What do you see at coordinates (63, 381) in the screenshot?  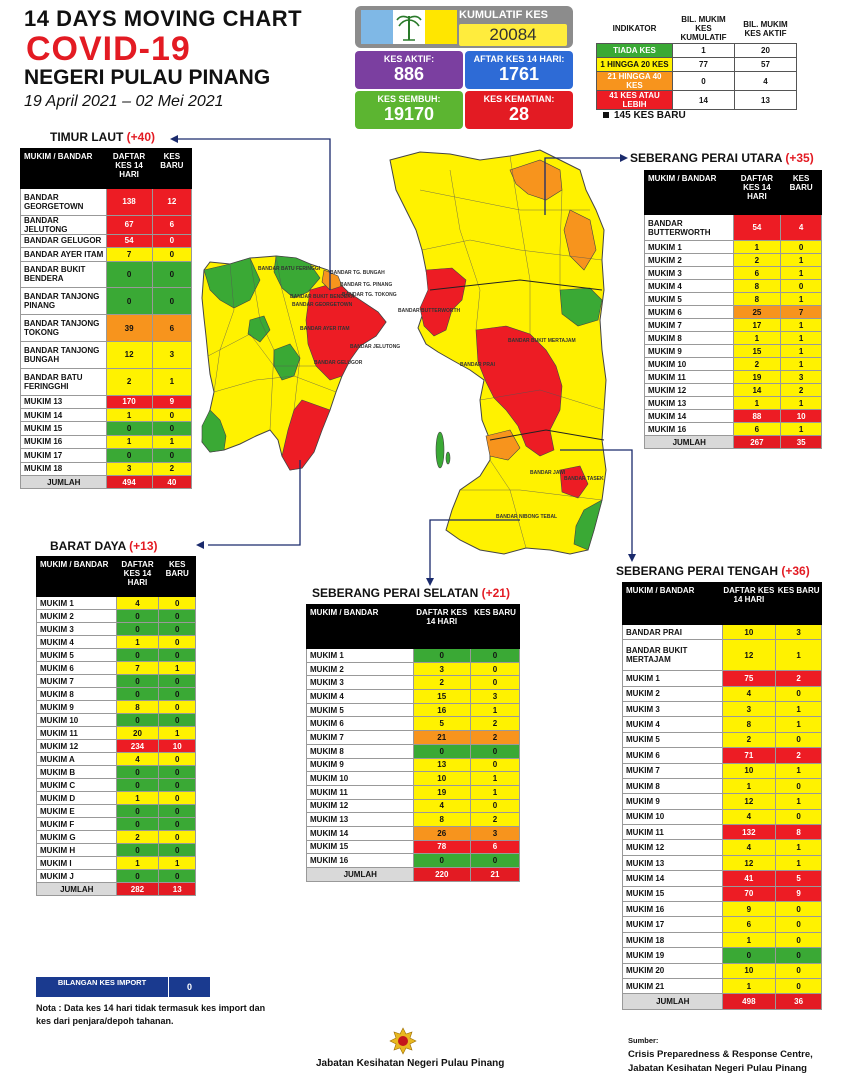 I see `row-name: BANDAR BATU FERINGGHI` at bounding box center [63, 381].